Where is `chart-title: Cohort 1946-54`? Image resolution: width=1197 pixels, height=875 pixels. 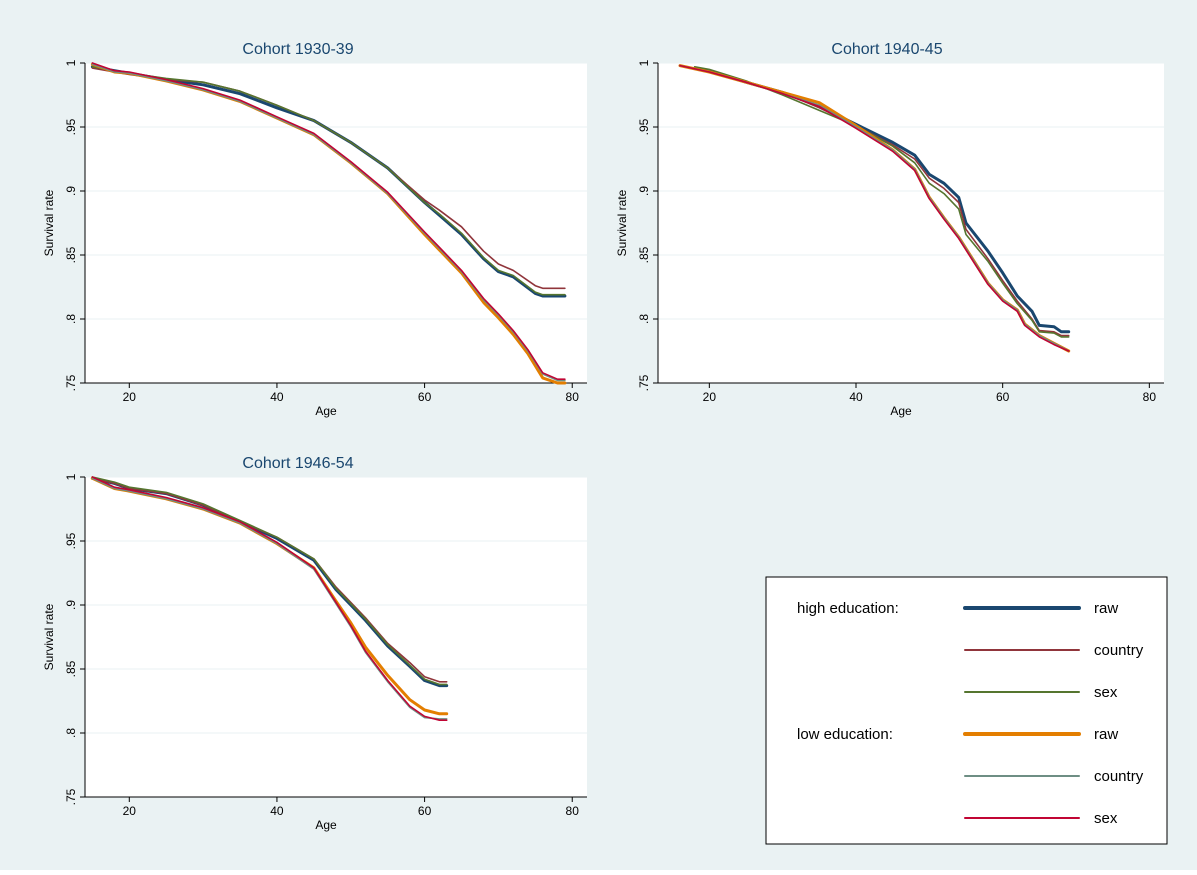 chart-title: Cohort 1946-54 is located at coordinates (297, 463).